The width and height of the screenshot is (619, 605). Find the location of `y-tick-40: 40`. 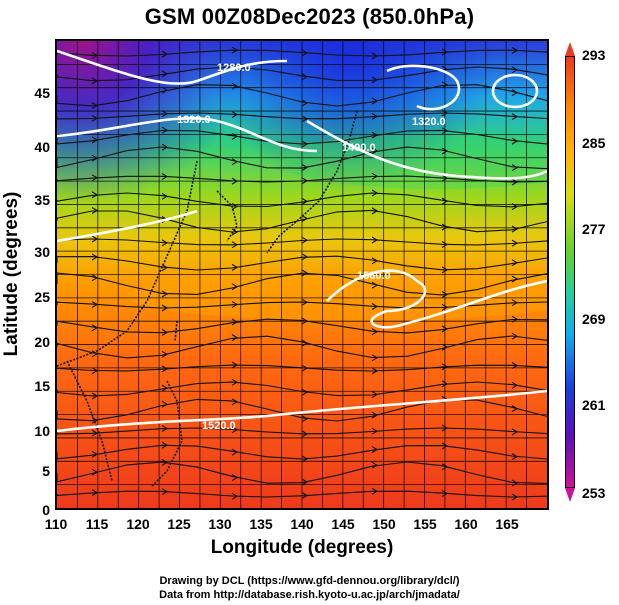

y-tick-40: 40 is located at coordinates (42, 147).